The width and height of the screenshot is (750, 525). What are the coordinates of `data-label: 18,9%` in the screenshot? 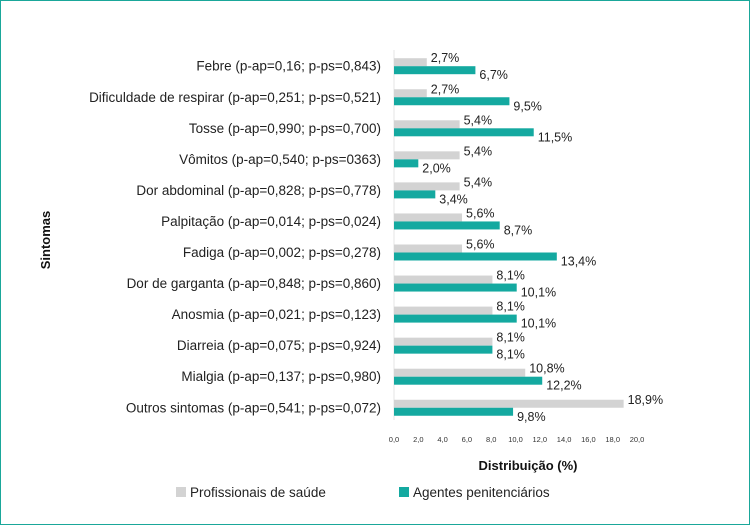 It's located at (645, 400).